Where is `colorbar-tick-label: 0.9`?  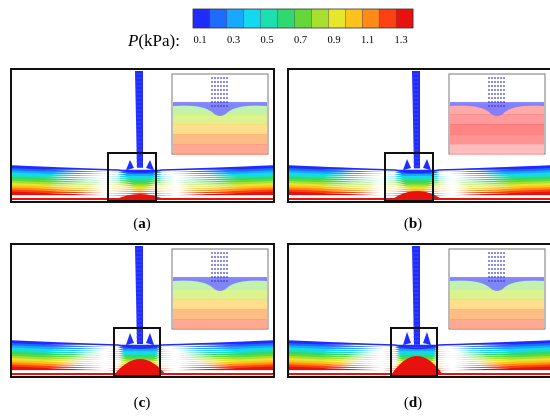
colorbar-tick-label: 0.9 is located at coordinates (333, 40).